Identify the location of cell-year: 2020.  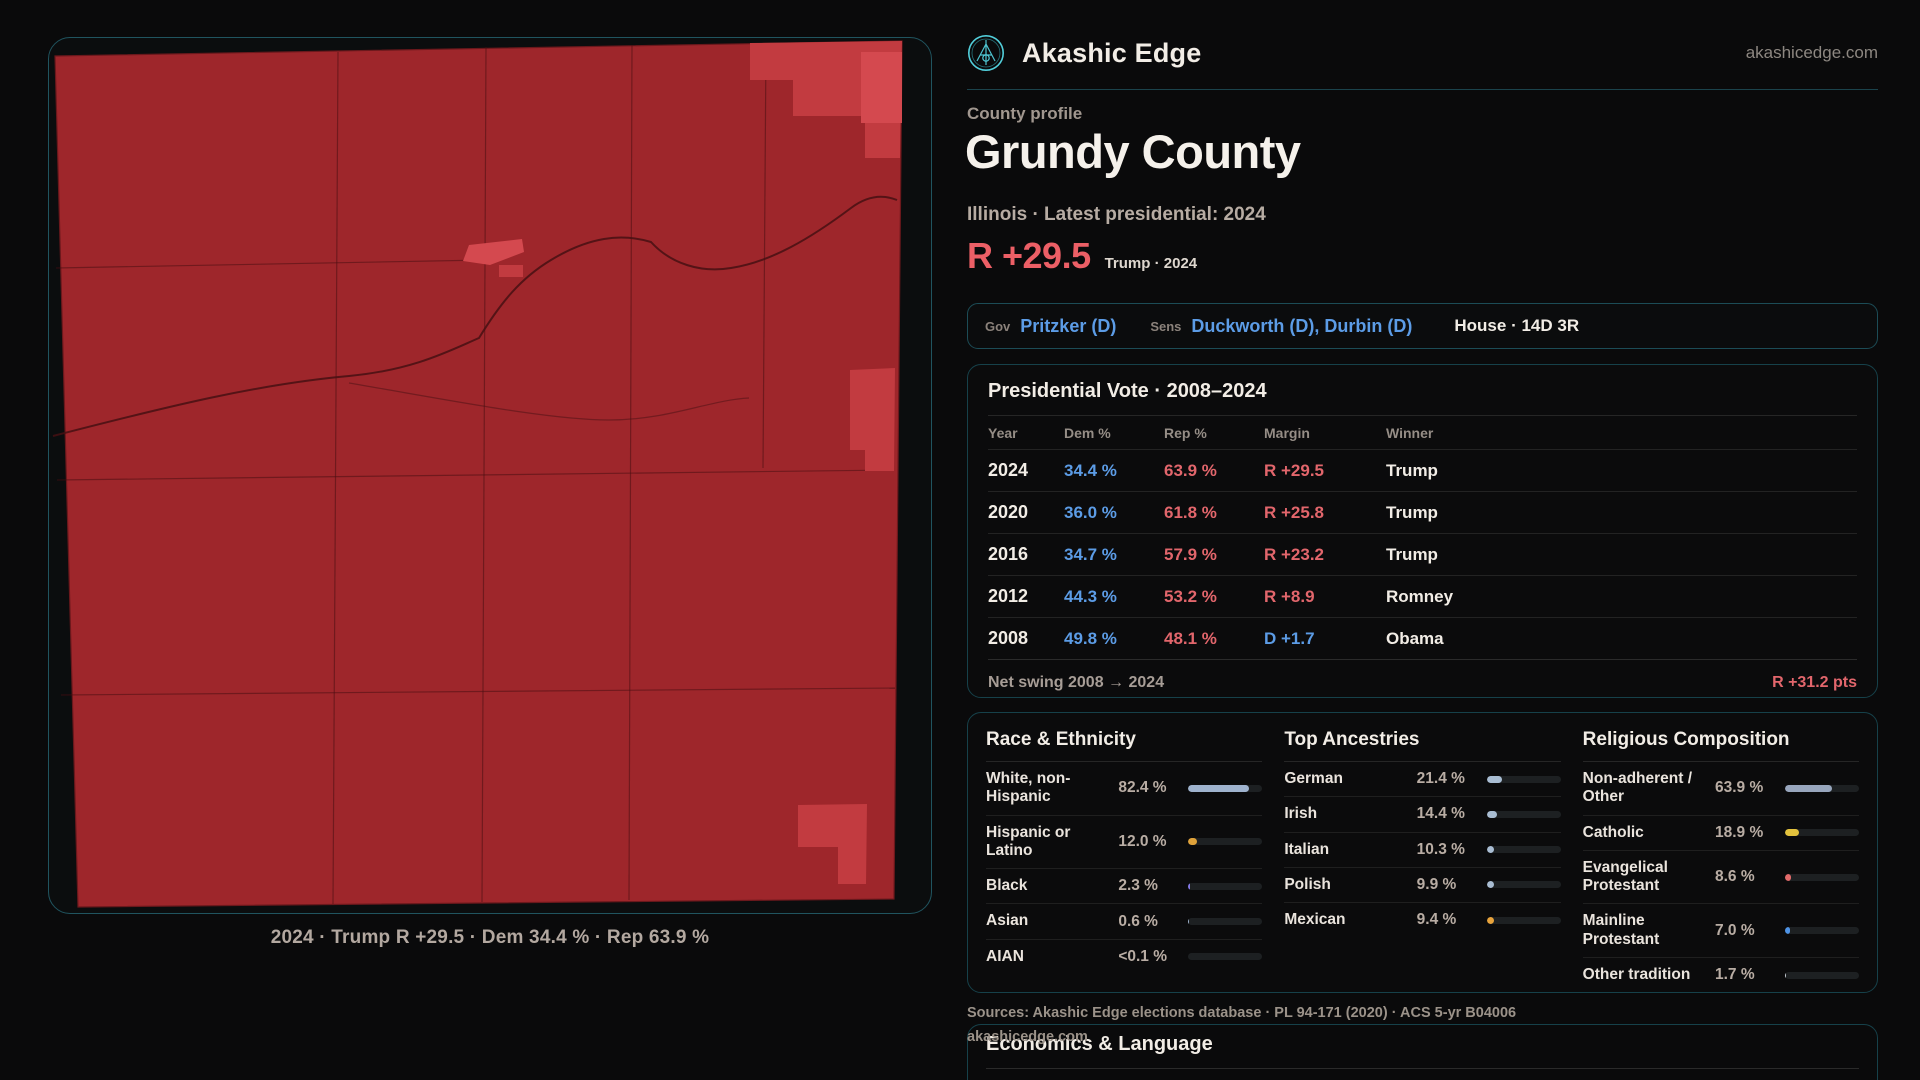
(1008, 512).